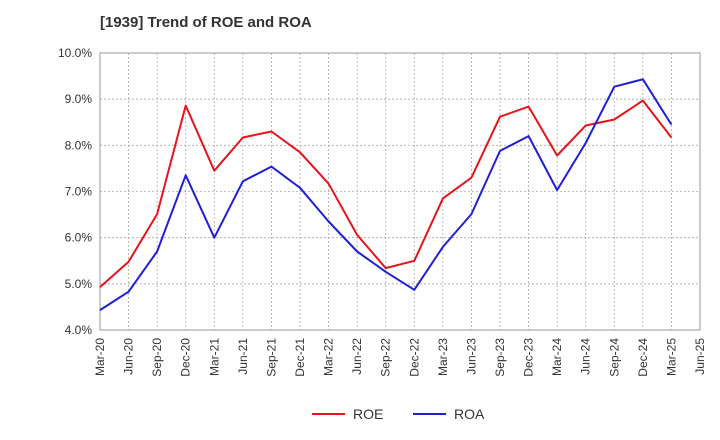  Describe the element at coordinates (398, 414) in the screenshot. I see `legend: ROE ROA` at that location.